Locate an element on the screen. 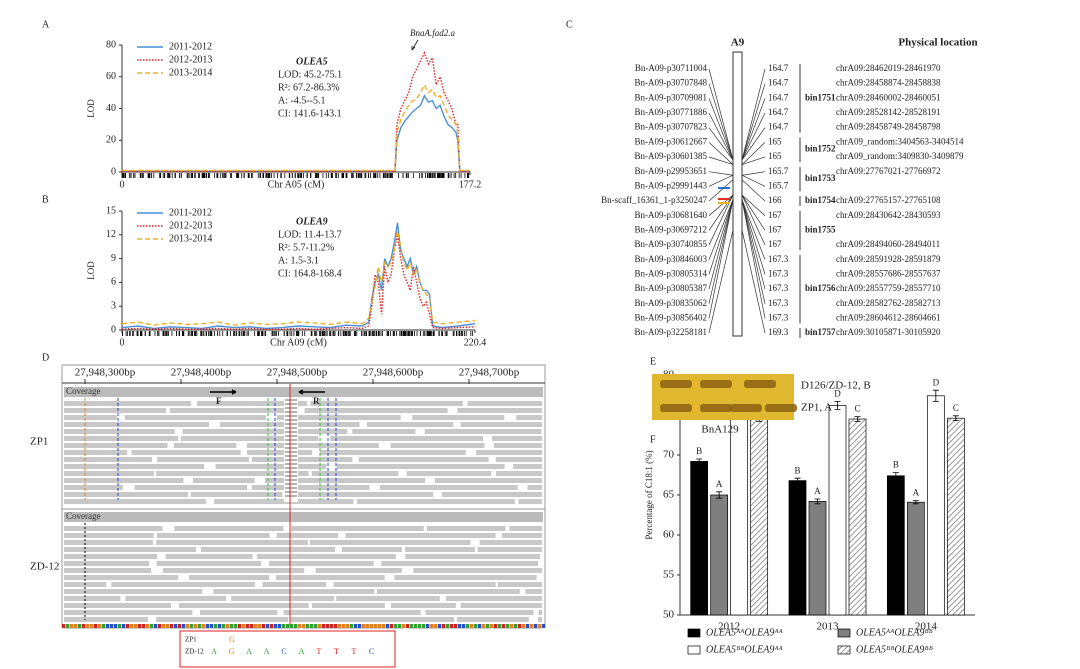  marker-name: Bn-A09-p30612667 is located at coordinates (671, 141).